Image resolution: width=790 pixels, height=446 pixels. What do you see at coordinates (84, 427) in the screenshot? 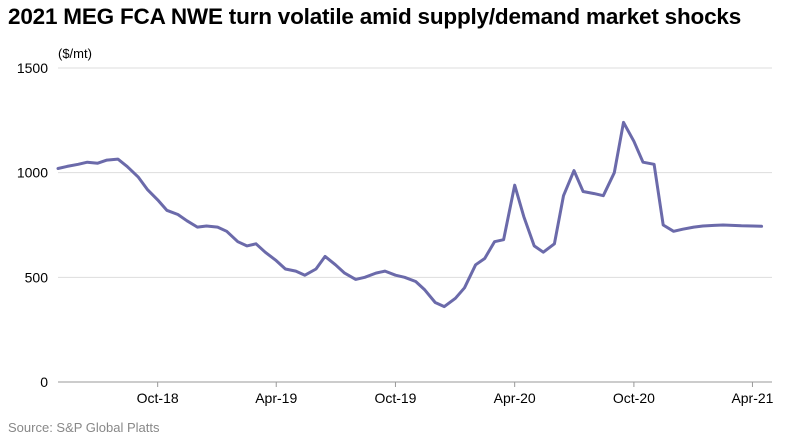
I see `source-note: Source: S&P Global Platts` at bounding box center [84, 427].